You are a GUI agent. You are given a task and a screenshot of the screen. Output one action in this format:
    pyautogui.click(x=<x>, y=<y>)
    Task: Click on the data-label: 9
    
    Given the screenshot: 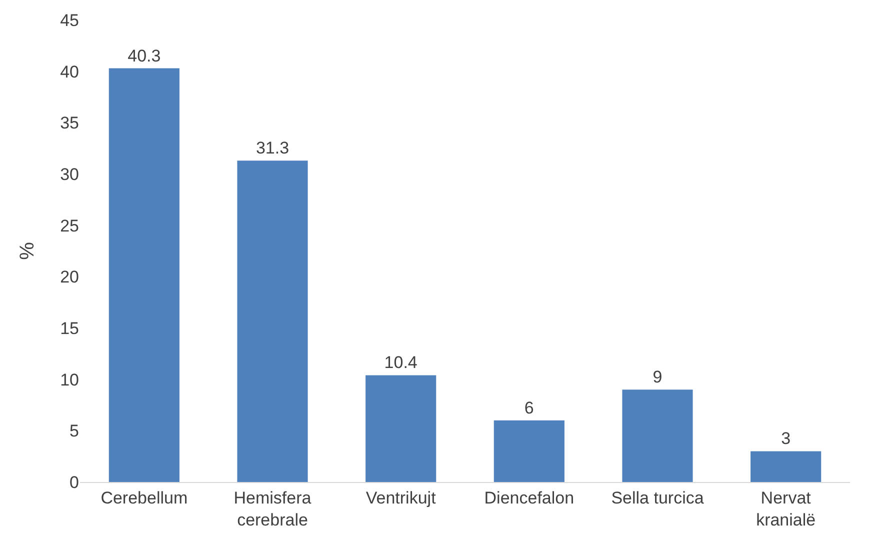 What is the action you would take?
    pyautogui.click(x=657, y=377)
    